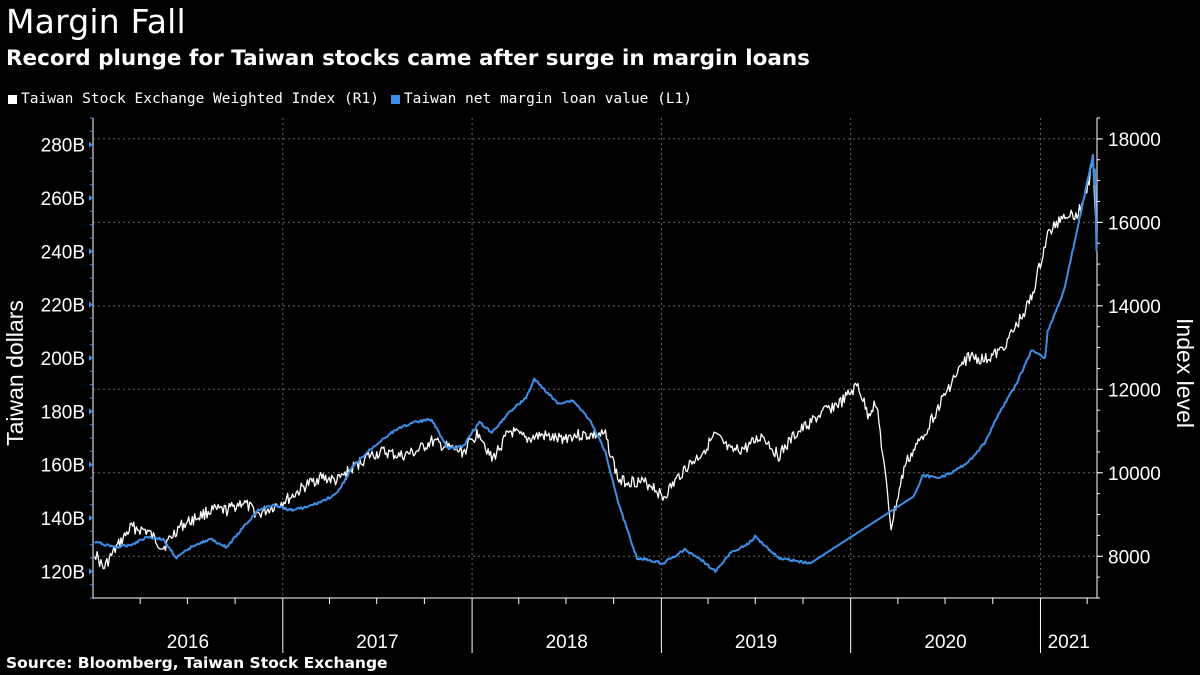  I want to click on year-label-2020: 2020, so click(945, 642).